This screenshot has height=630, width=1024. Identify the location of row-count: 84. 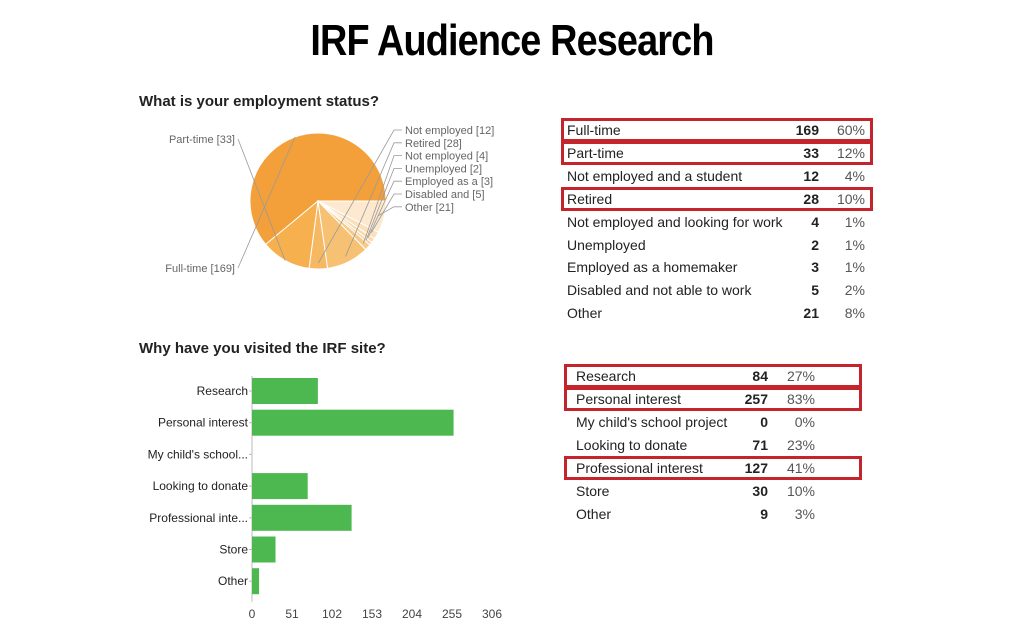
(760, 376).